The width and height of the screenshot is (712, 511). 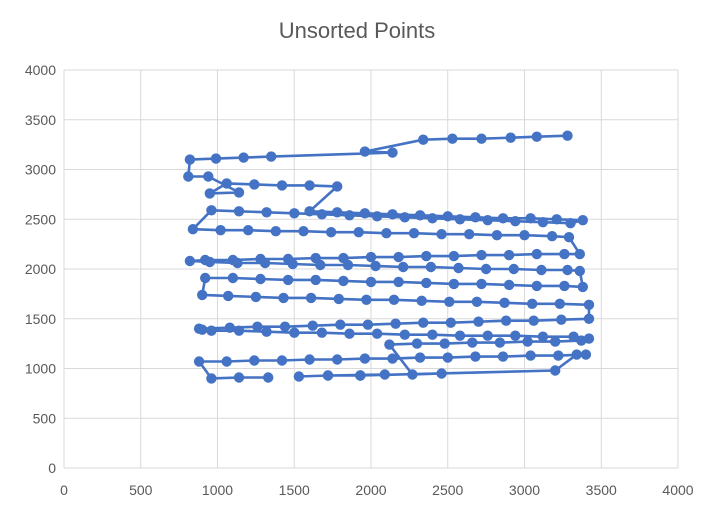 What do you see at coordinates (64, 490) in the screenshot?
I see `x-tick-label: 0` at bounding box center [64, 490].